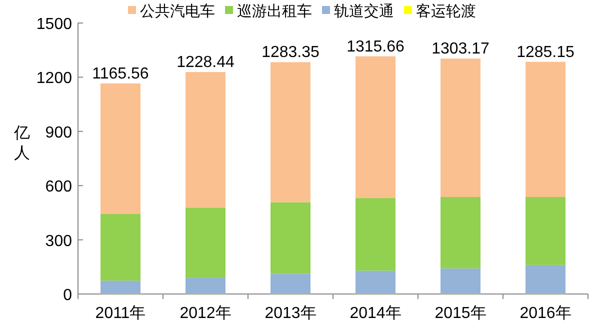 The image size is (600, 325). What do you see at coordinates (58, 133) in the screenshot?
I see `y-tick-label: 900` at bounding box center [58, 133].